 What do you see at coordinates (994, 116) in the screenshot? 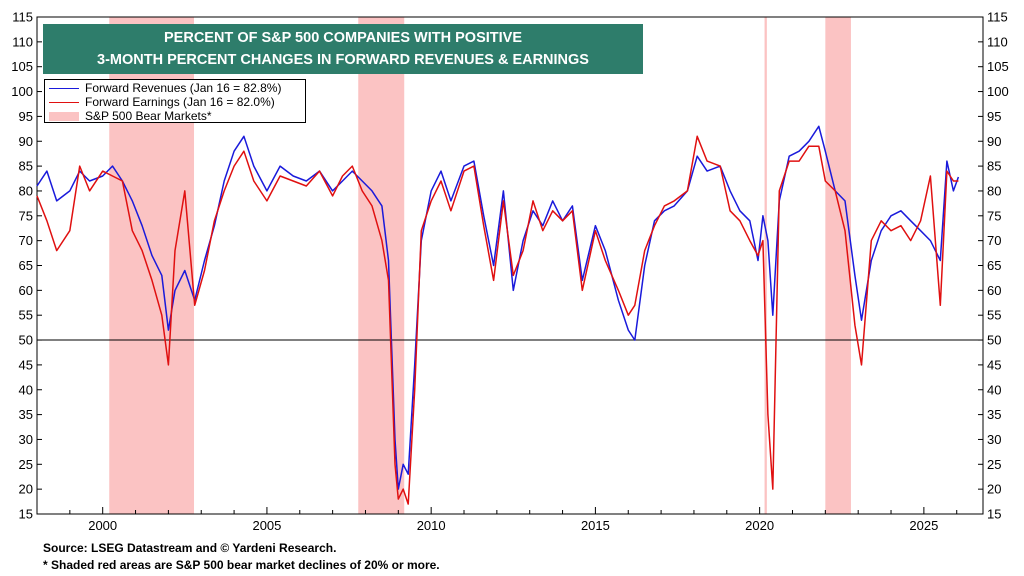
I see `y-tick-right-label: 95` at bounding box center [994, 116].